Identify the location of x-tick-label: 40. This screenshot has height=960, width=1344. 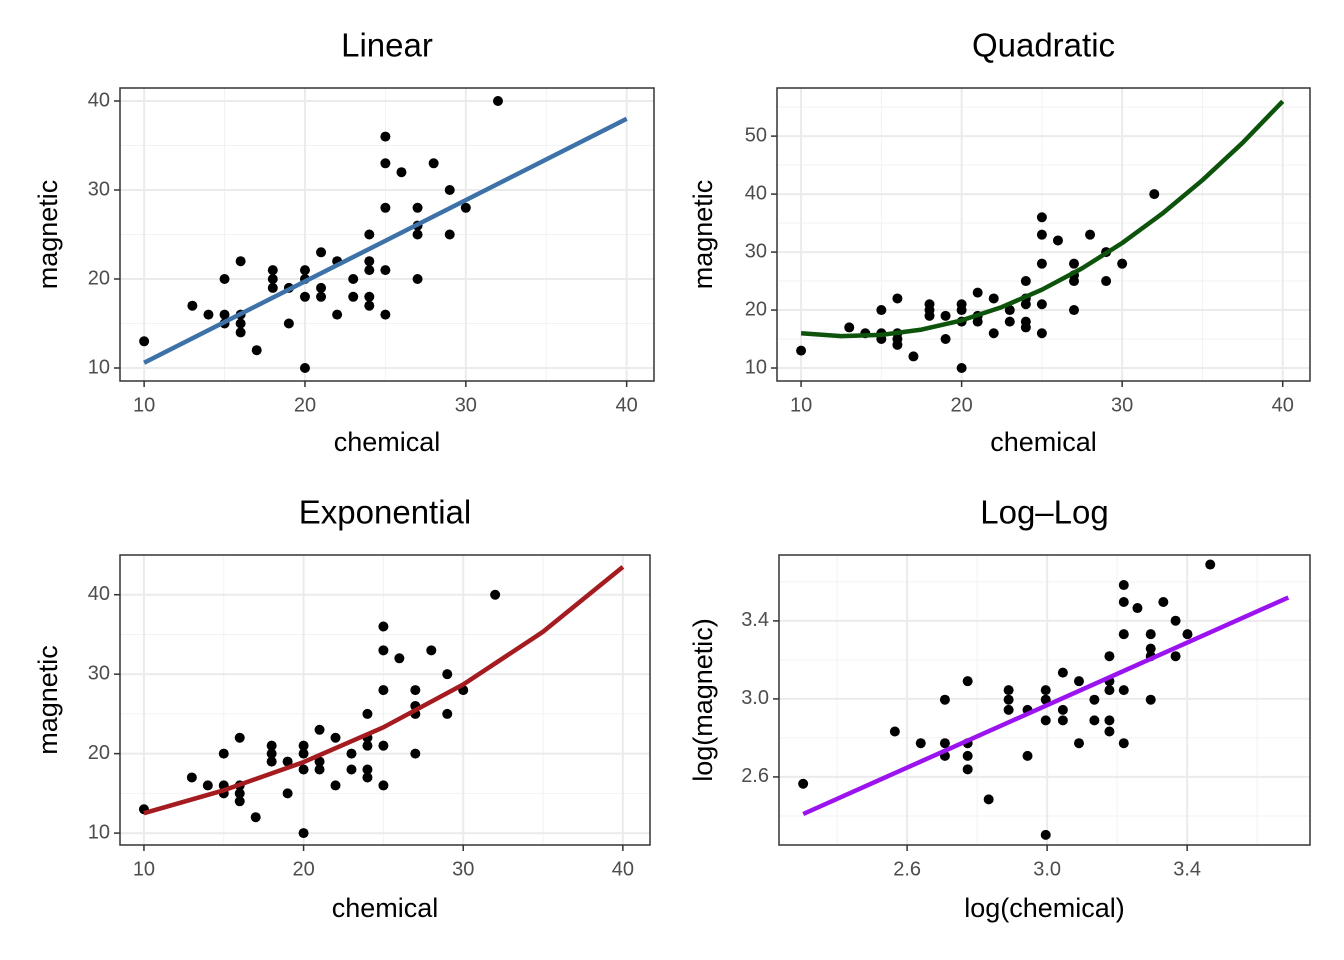
(1283, 405).